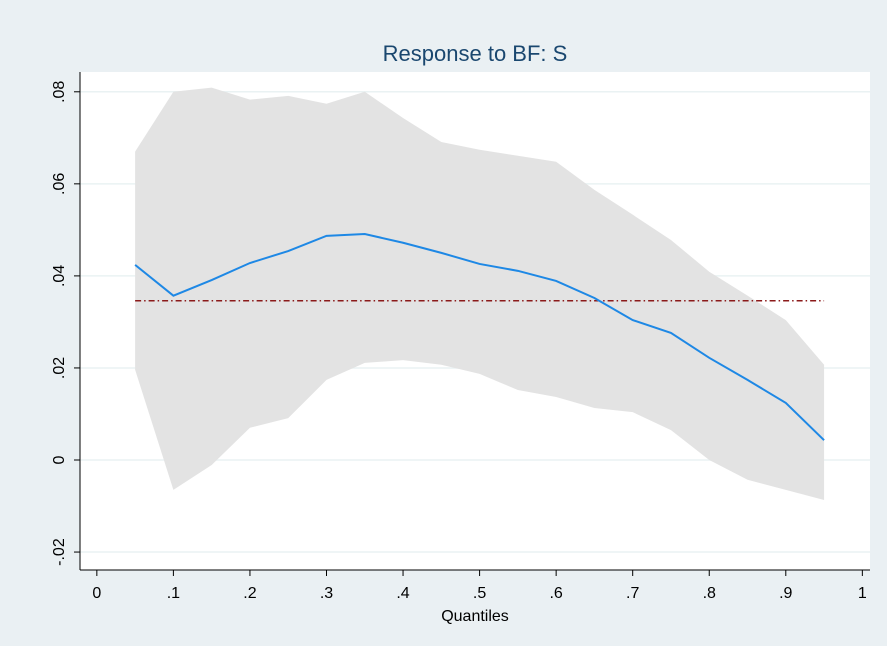  I want to click on x-tick-label: .4, so click(402, 593).